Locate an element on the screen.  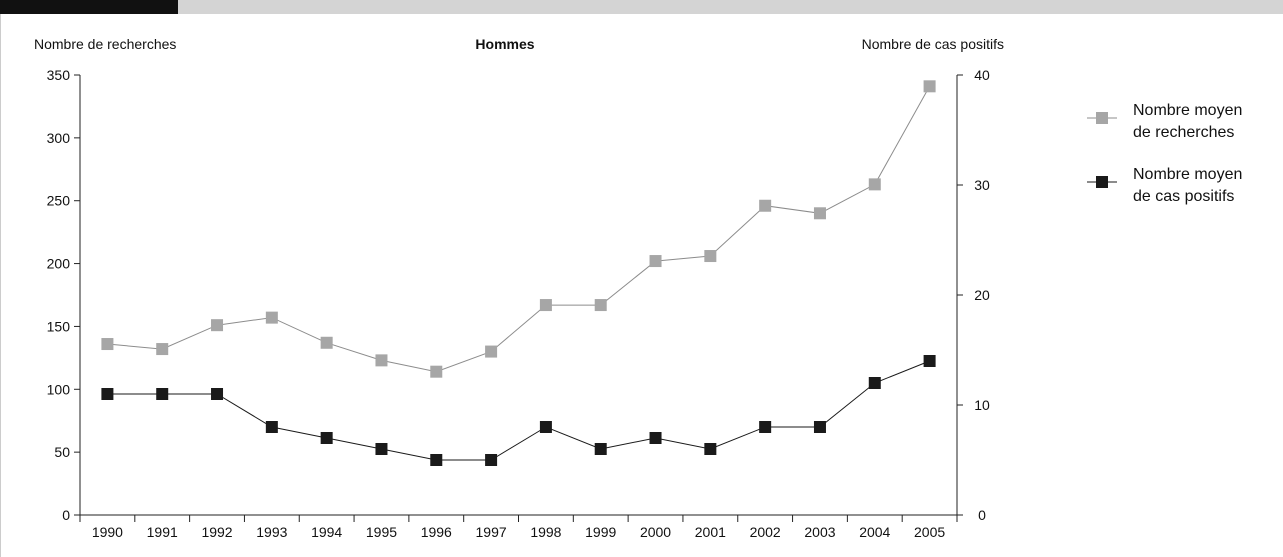
y-right-tick-label: 0 is located at coordinates (982, 515).